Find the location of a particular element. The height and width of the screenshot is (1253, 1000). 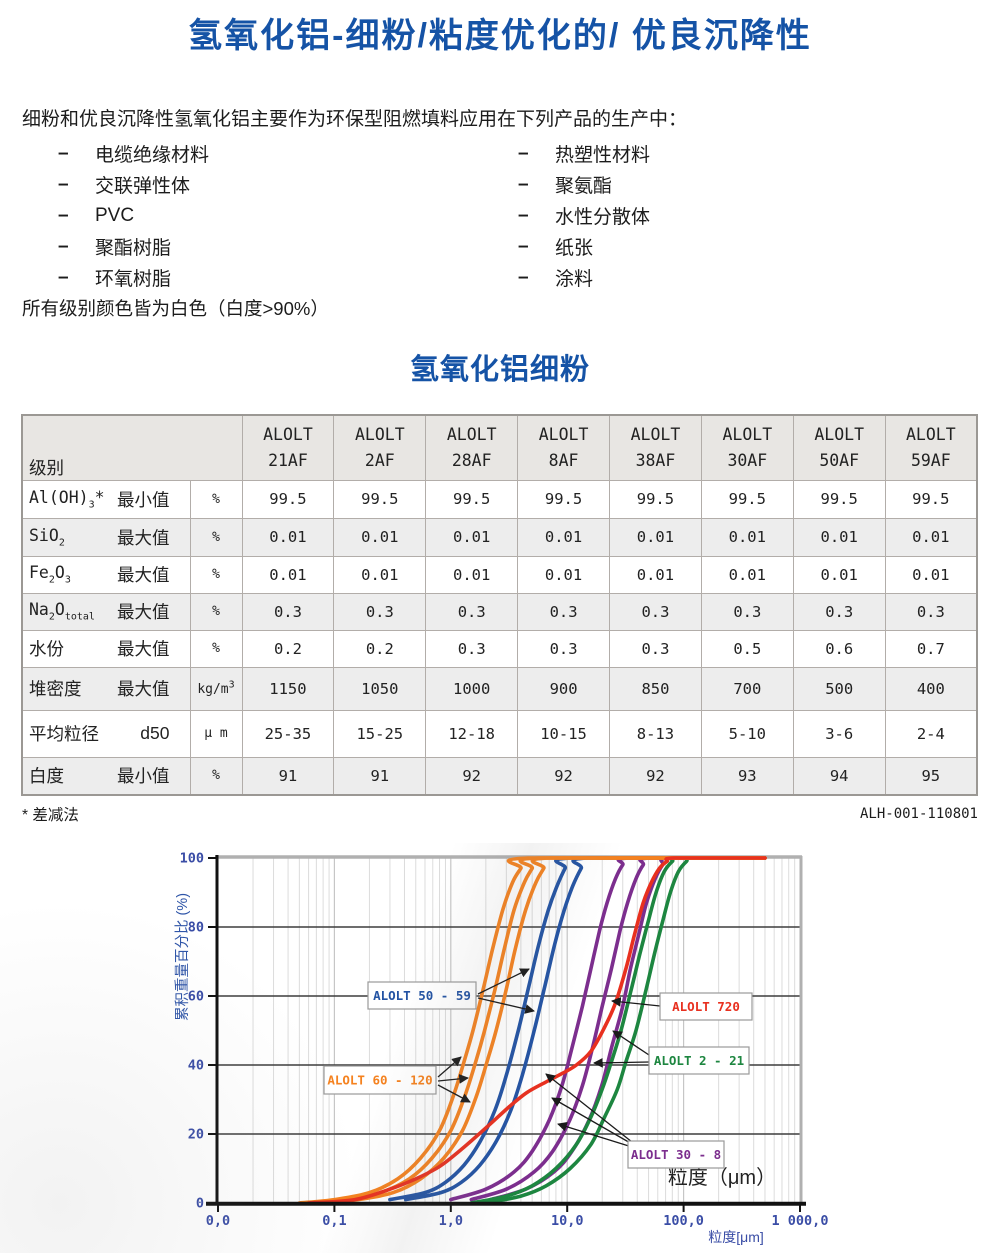

grade-column-header: ALOLT 28AF is located at coordinates (472, 447).